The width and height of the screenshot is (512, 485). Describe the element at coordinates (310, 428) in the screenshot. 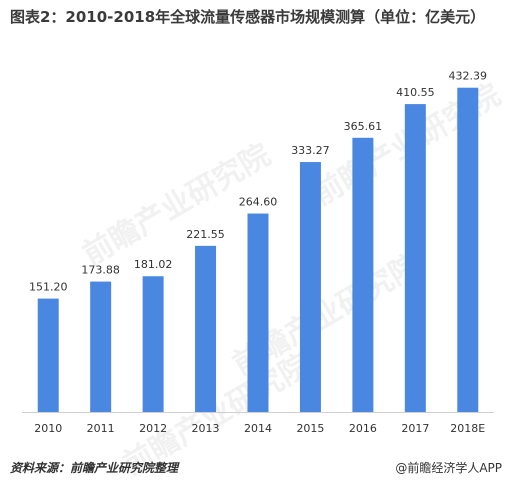

I see `x-tick-label-2015: 2015` at that location.